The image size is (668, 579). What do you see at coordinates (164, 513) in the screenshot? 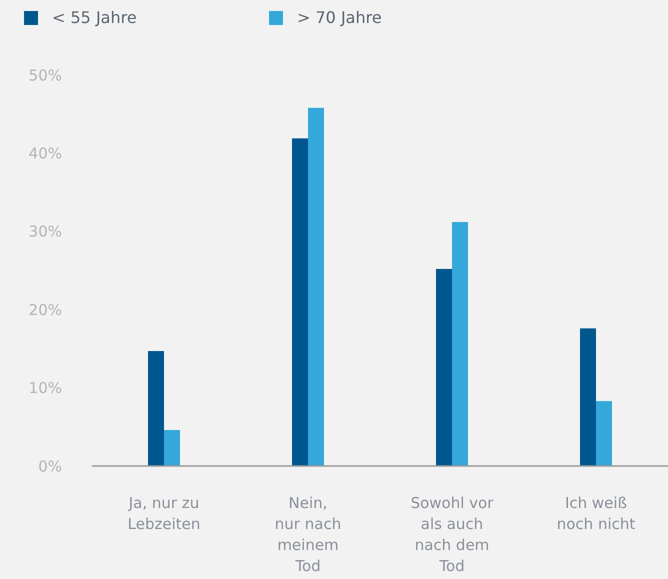
I see `x-tick-label: Ja, nur zu Lebzeiten` at bounding box center [164, 513].